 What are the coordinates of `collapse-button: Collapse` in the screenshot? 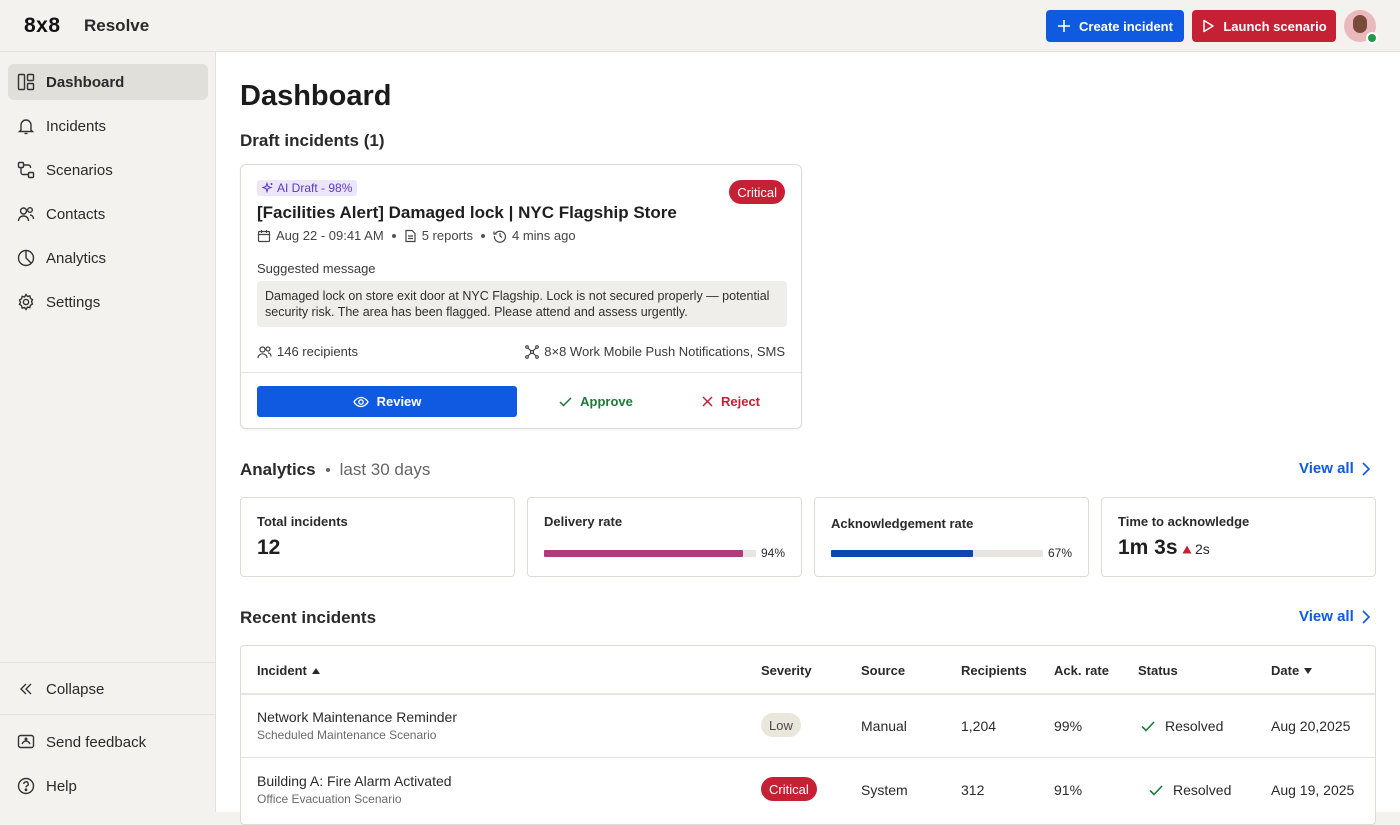 It's located at (108, 689).